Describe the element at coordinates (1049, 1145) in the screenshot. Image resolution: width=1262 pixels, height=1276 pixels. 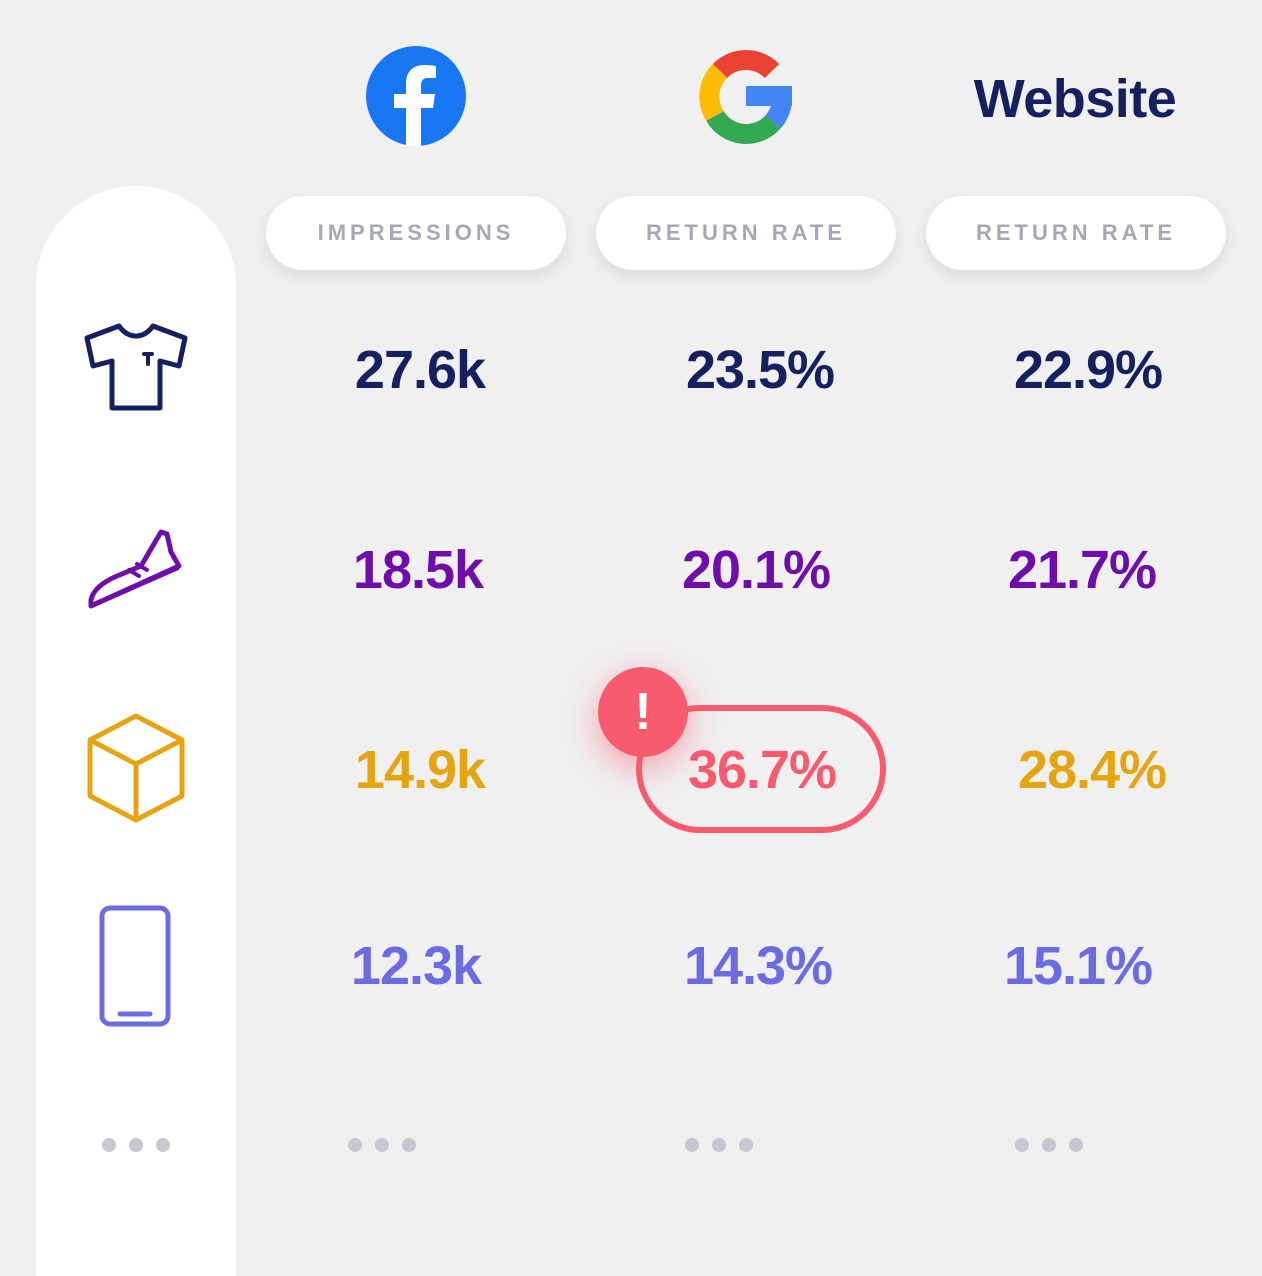
I see `more-rows-dots-website` at that location.